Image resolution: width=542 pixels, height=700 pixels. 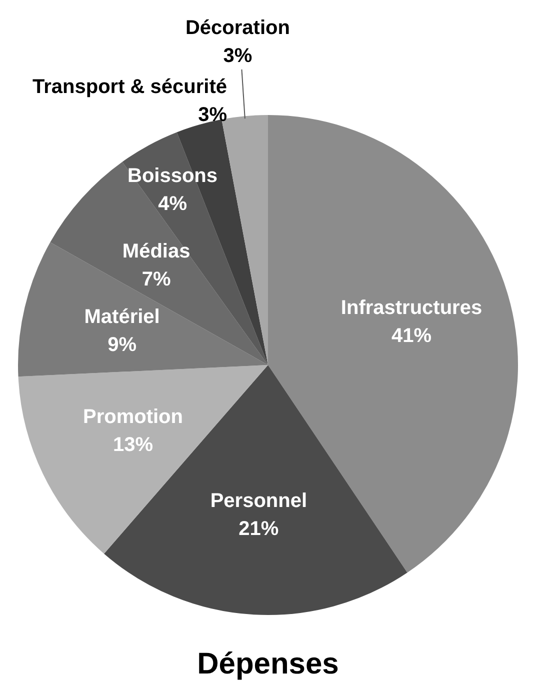 What do you see at coordinates (258, 529) in the screenshot?
I see `data-label: 21%` at bounding box center [258, 529].